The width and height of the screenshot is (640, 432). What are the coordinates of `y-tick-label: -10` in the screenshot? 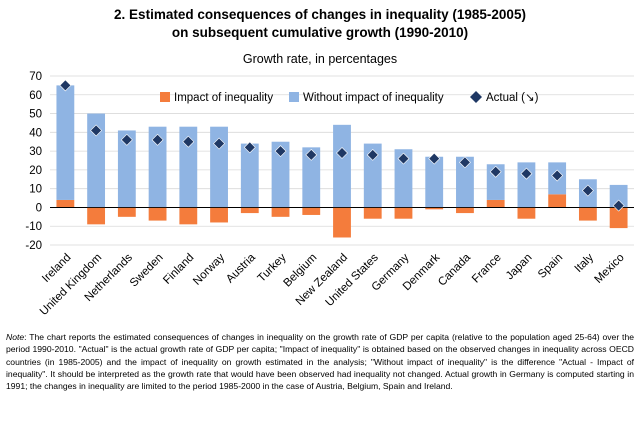 It's located at (33, 227).